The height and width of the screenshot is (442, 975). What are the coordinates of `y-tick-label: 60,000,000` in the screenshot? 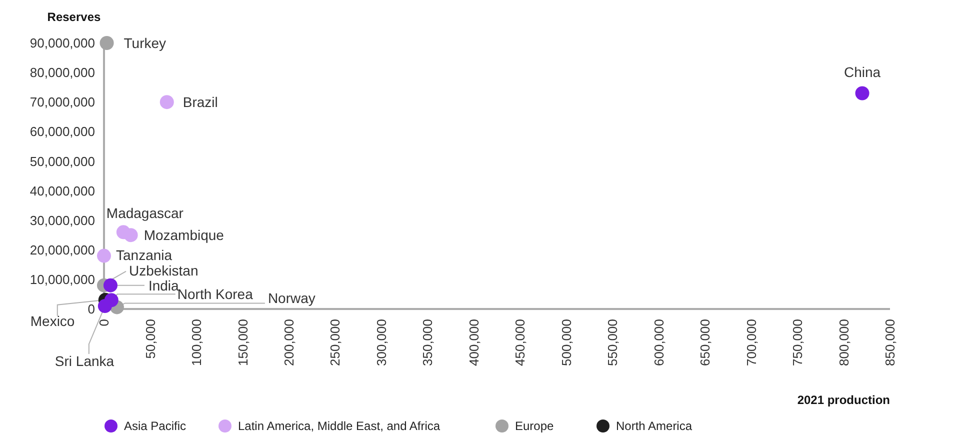 It's located at (62, 132).